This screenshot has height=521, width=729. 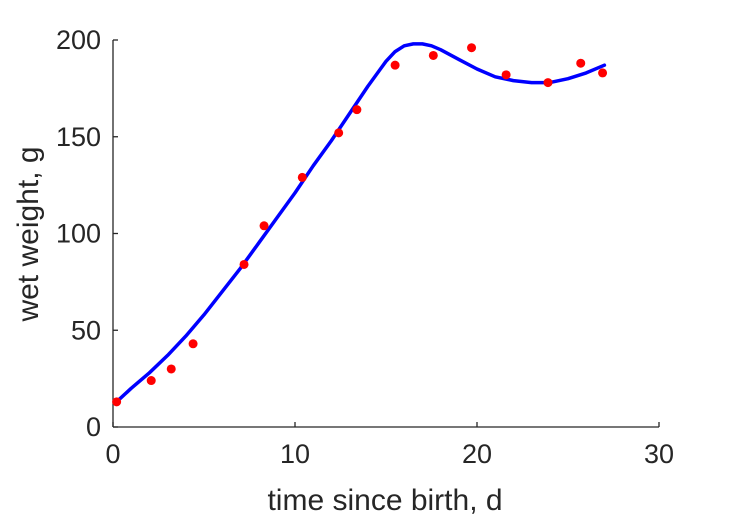 I want to click on y-tick-label: 200, so click(x=78, y=40).